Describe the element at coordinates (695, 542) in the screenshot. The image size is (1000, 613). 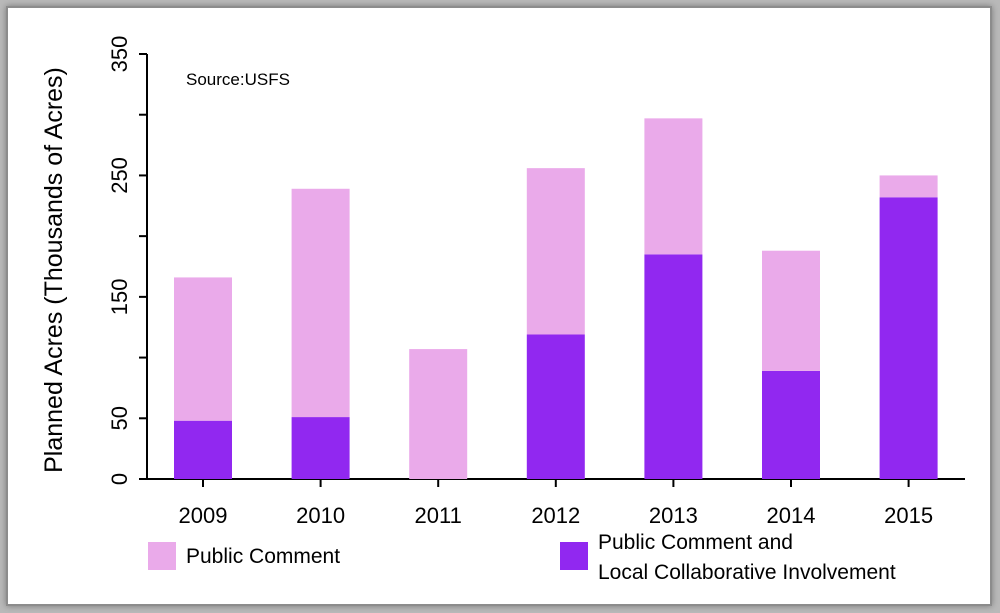
I see `legend-label-line-1: Public Comment and` at that location.